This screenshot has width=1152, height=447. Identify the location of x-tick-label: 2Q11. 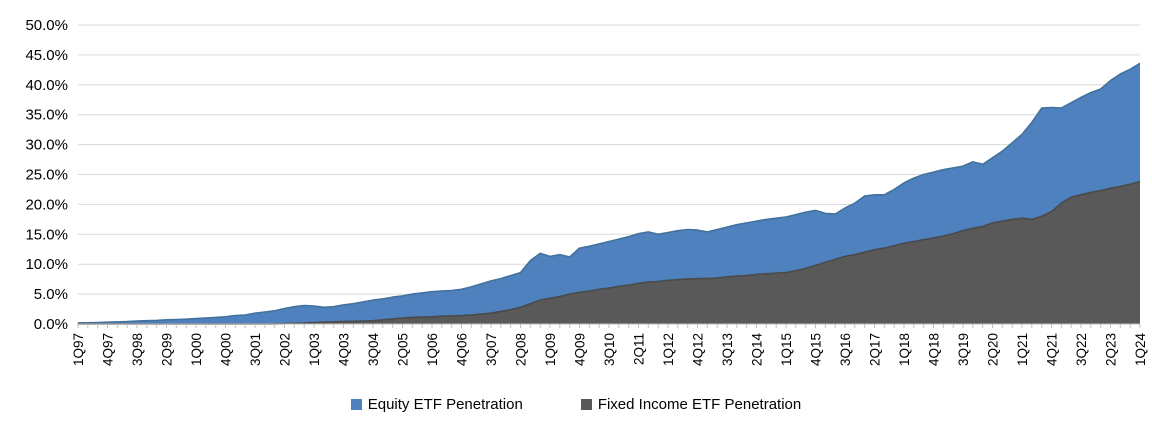
(639, 349).